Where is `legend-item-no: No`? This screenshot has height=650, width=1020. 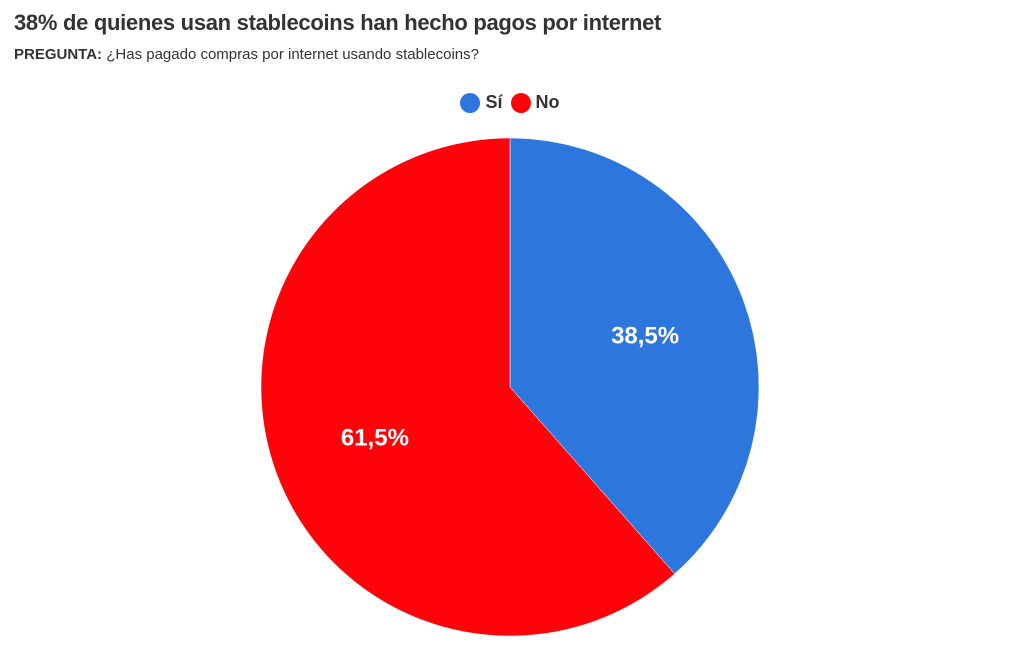 legend-item-no: No is located at coordinates (535, 102).